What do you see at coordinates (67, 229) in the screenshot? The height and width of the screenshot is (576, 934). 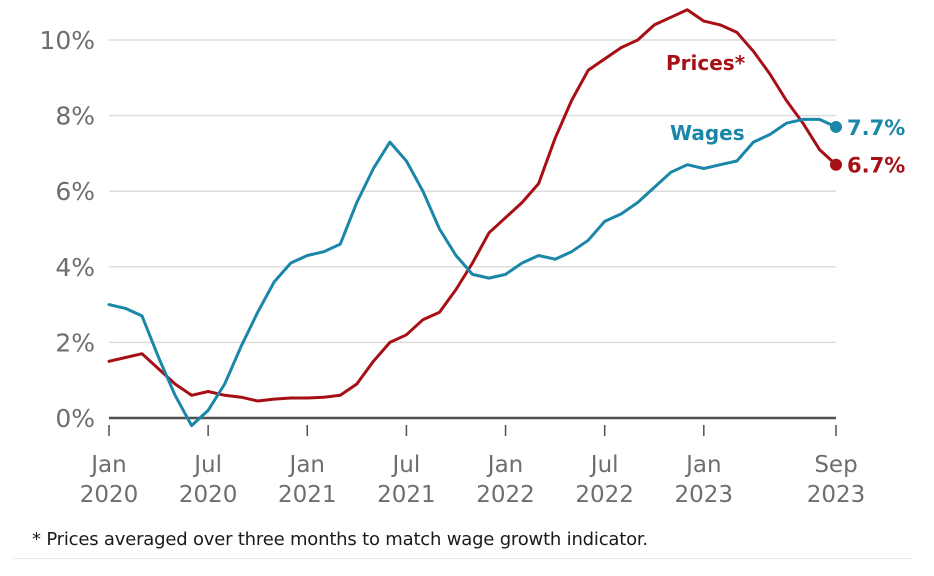 I see `y-axis: 0% 2% 4% 6% 8% 10%` at bounding box center [67, 229].